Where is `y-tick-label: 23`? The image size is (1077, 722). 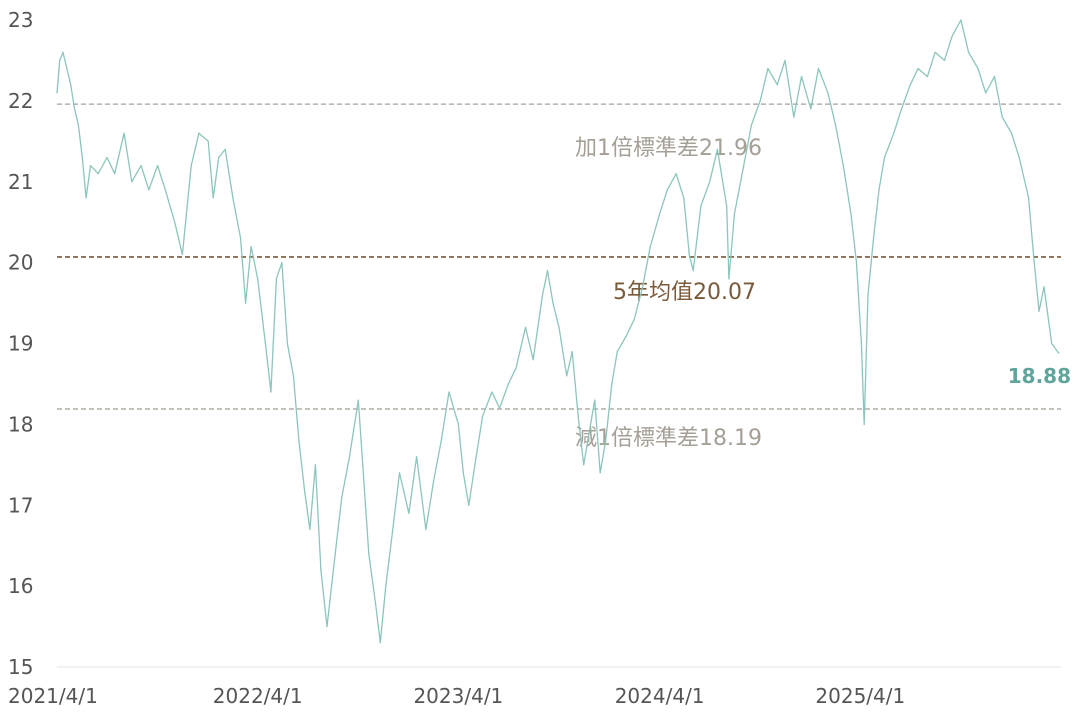 y-tick-label: 23 is located at coordinates (20, 20).